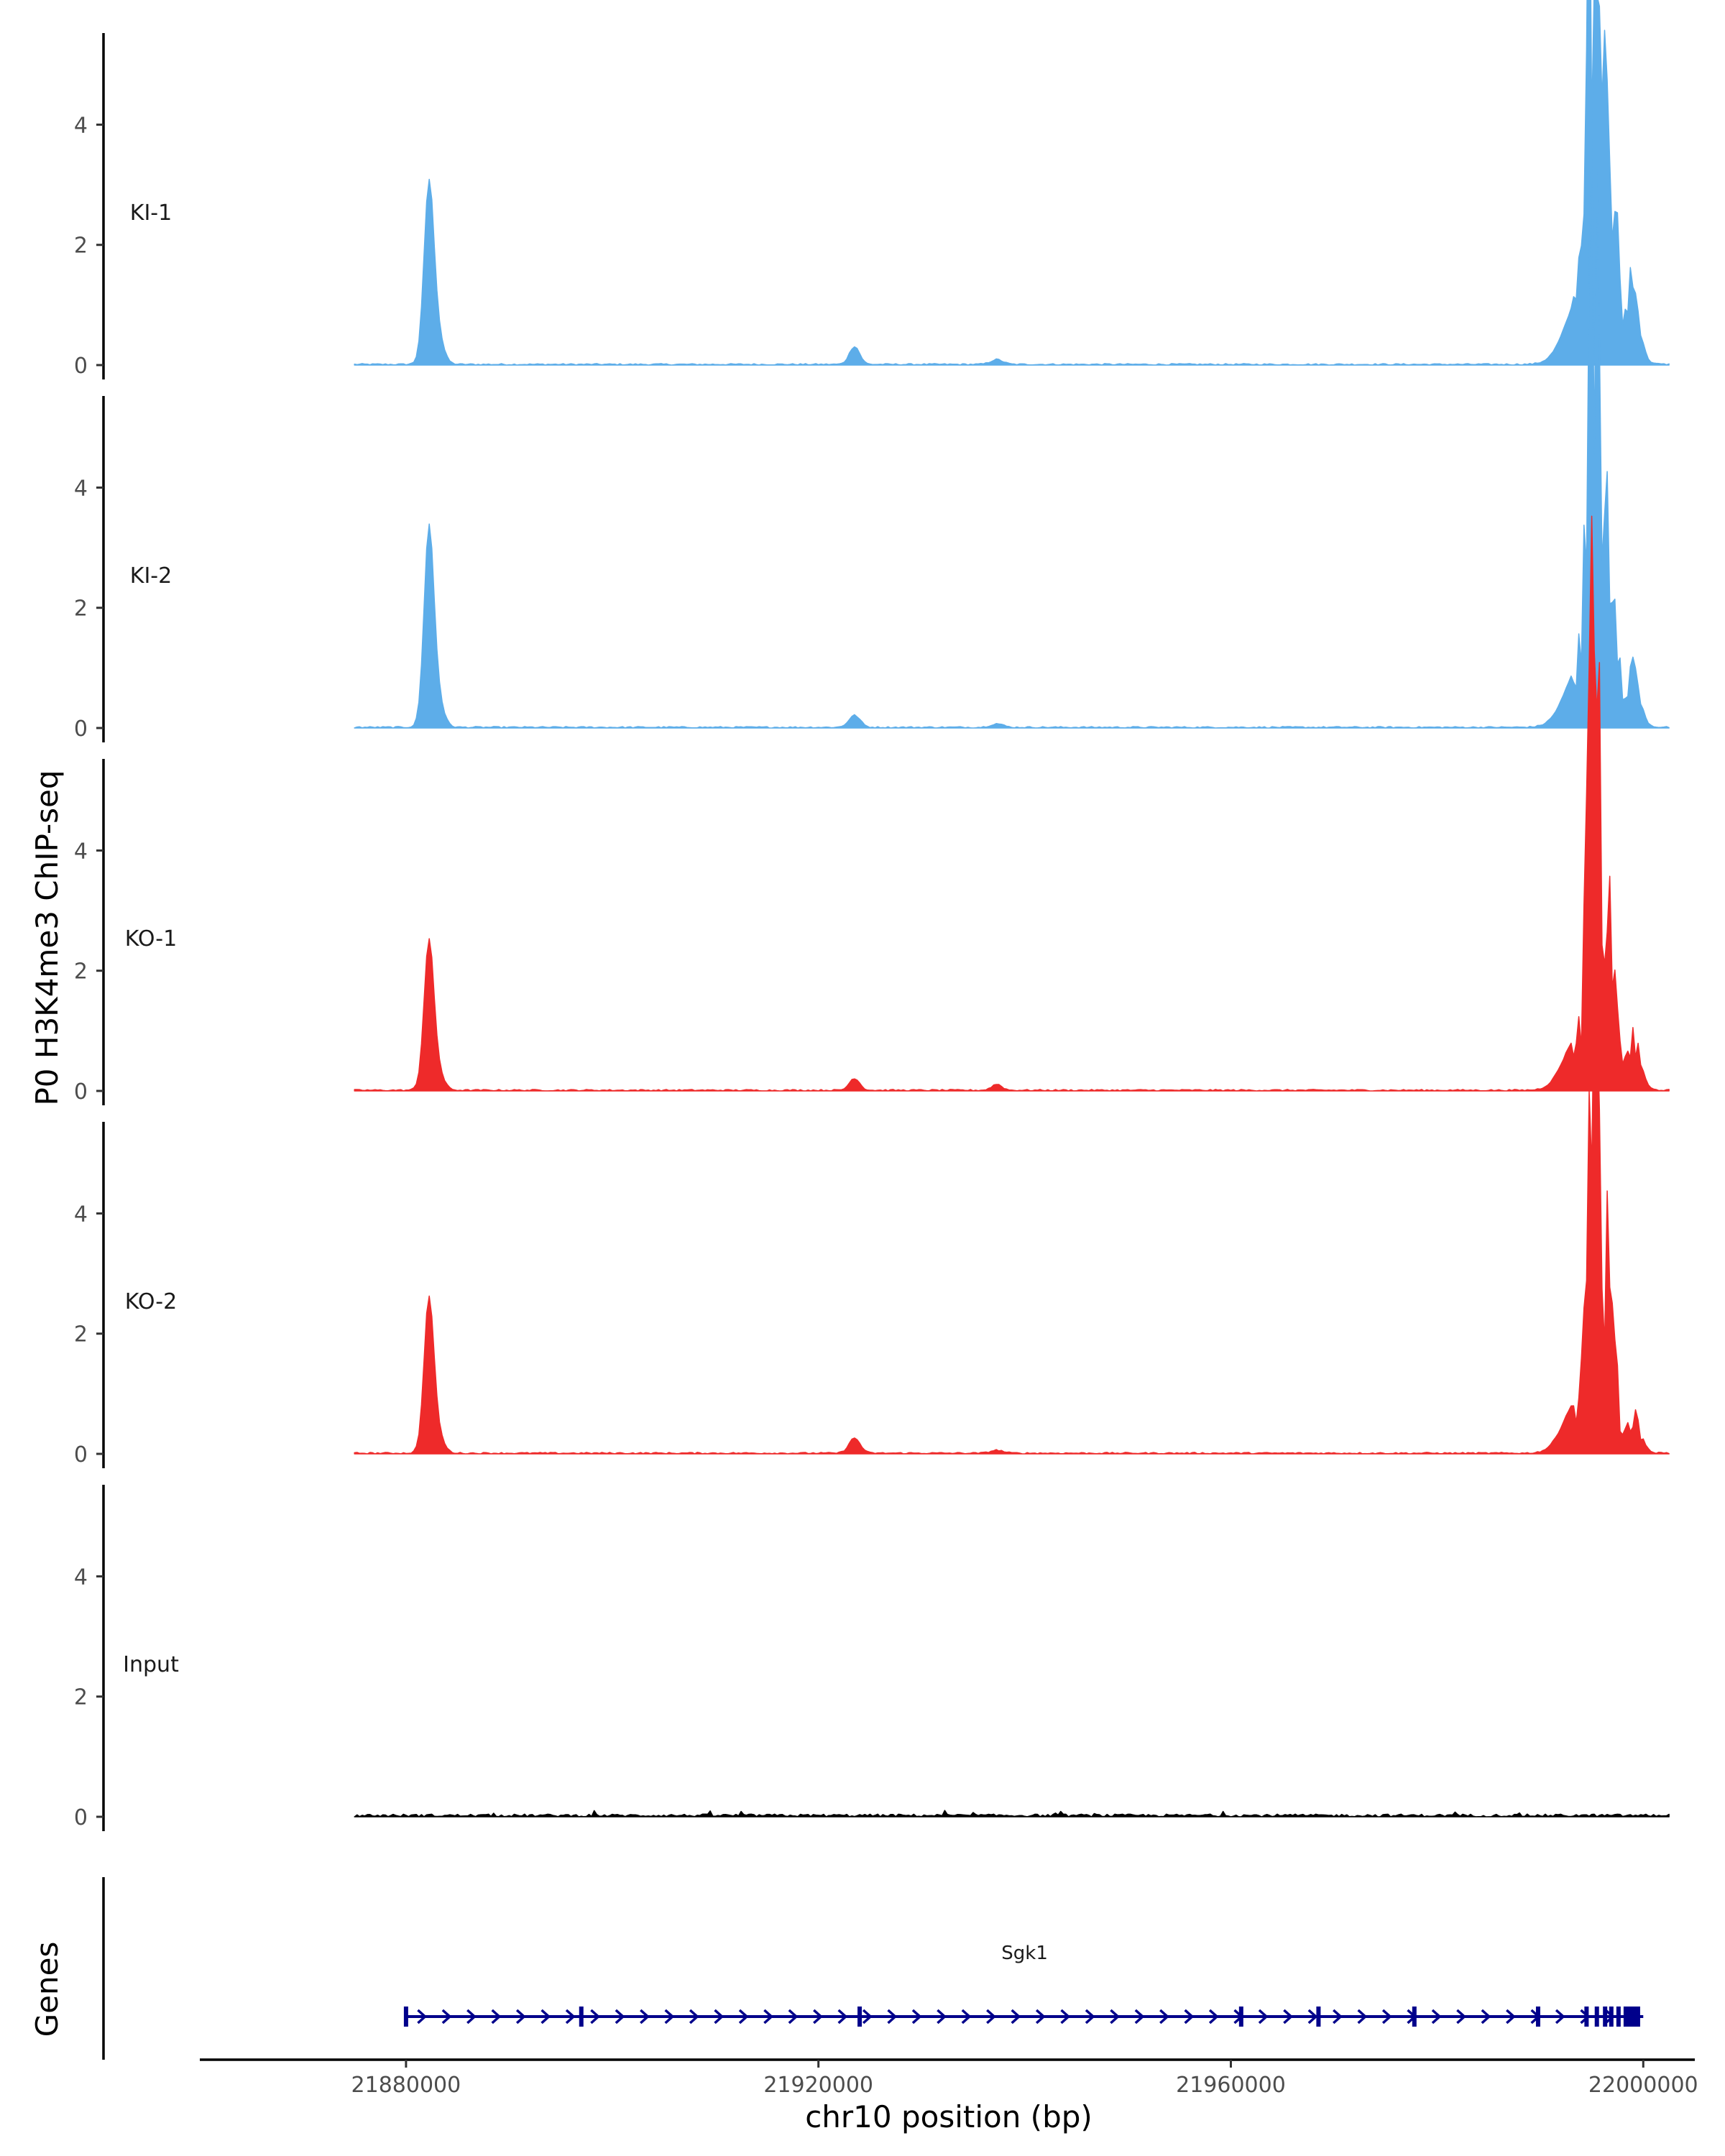 This screenshot has height=2156, width=1725. What do you see at coordinates (81, 247) in the screenshot?
I see `y-tick-label-ki-1: 2` at bounding box center [81, 247].